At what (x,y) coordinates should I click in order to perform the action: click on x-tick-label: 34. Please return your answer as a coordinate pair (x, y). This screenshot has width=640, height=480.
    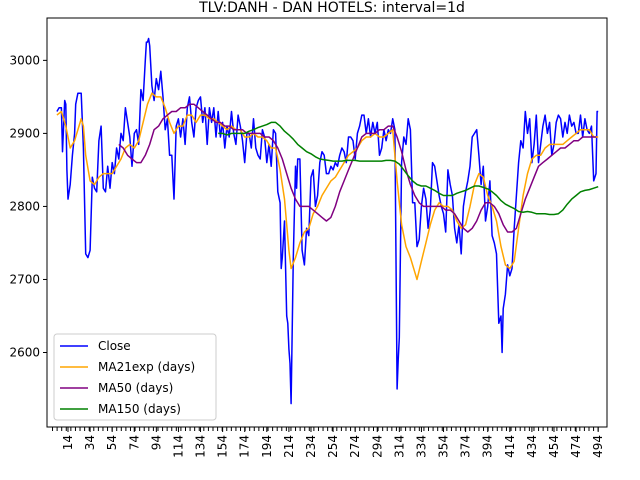
    Looking at the image, I should click on (90, 442).